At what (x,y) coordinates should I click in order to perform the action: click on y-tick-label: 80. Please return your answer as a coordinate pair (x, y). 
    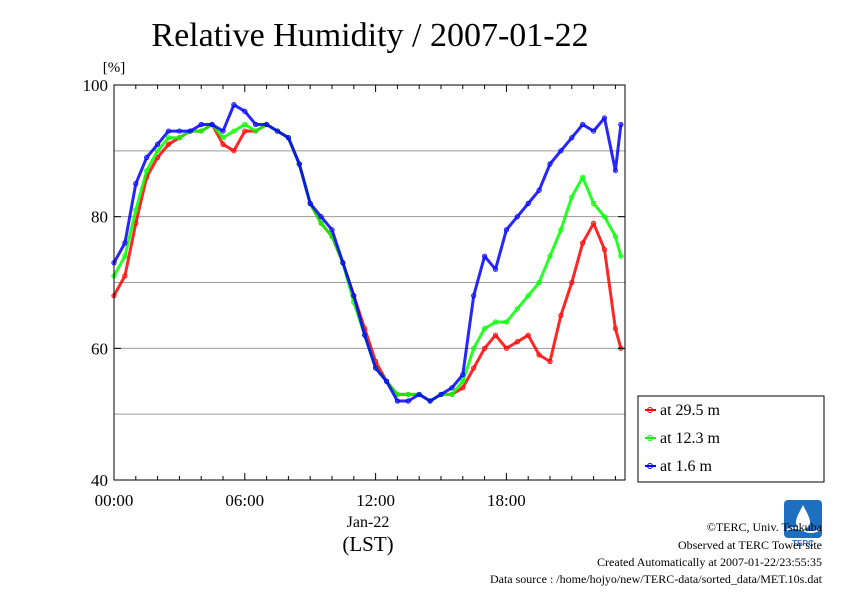
    Looking at the image, I should click on (99, 217).